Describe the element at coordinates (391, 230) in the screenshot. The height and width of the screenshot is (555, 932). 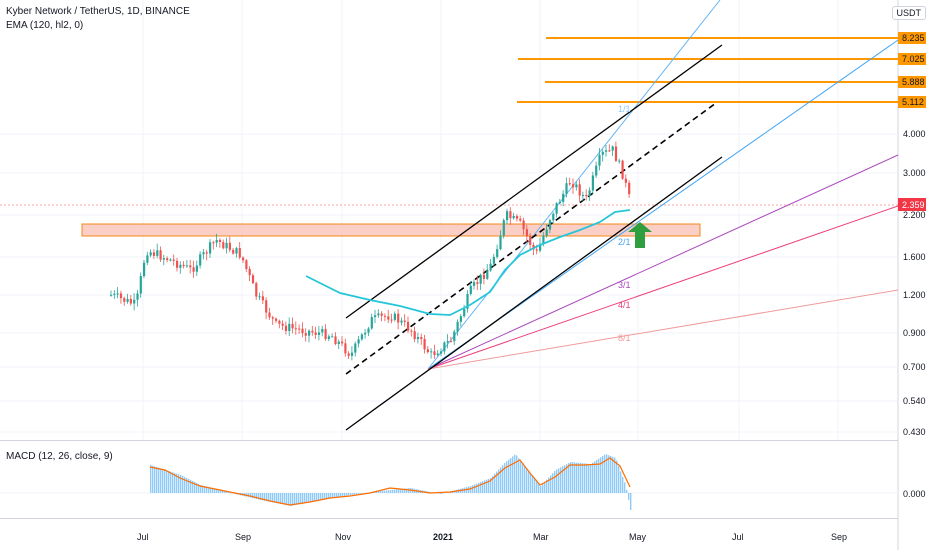
I see `support-zone` at that location.